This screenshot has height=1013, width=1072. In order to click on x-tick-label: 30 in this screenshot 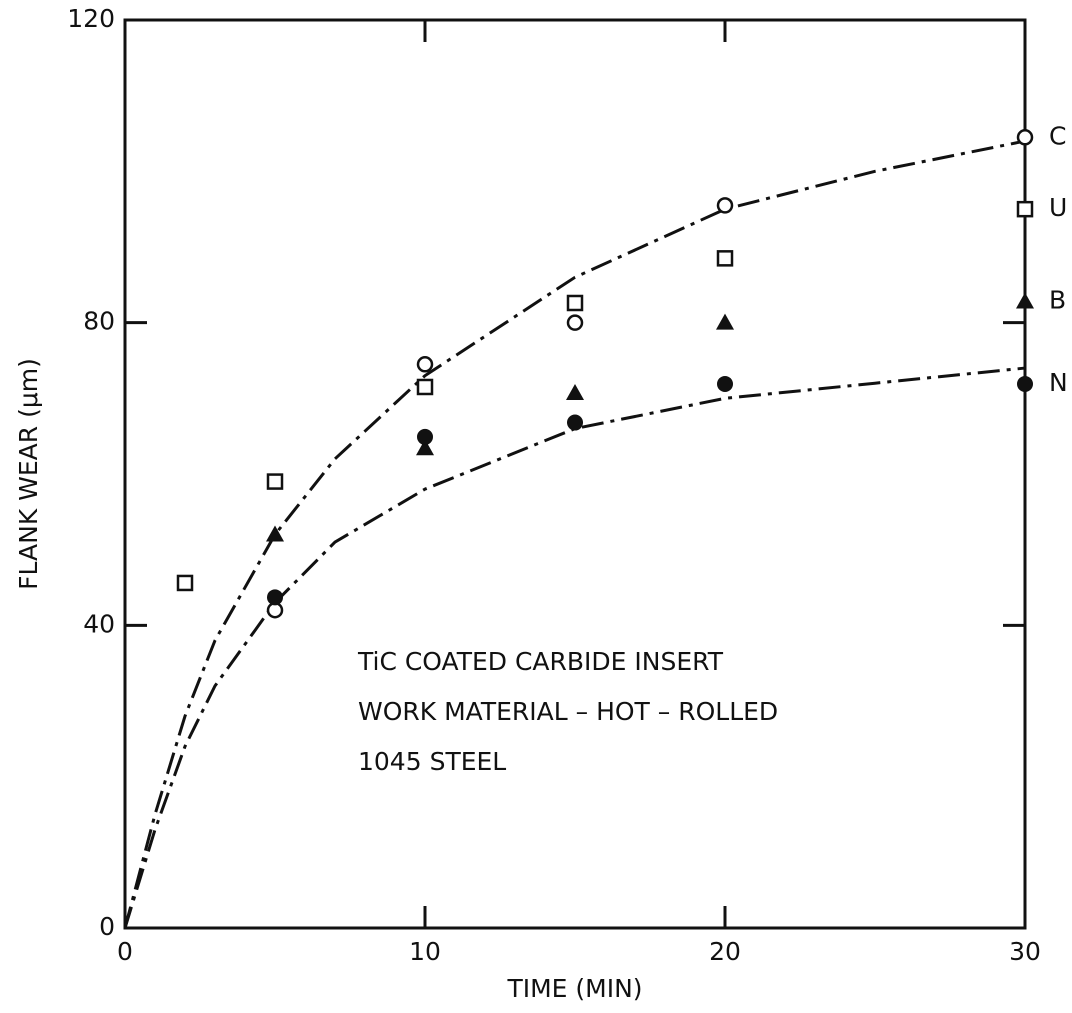, I will do `click(1025, 951)`.